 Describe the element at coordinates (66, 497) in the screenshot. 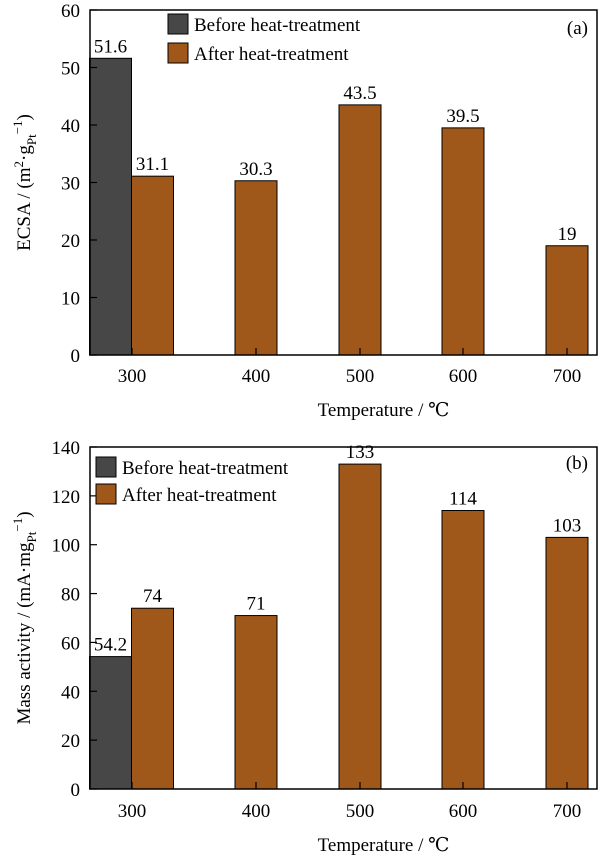

I see `y-tick-label: 120` at that location.